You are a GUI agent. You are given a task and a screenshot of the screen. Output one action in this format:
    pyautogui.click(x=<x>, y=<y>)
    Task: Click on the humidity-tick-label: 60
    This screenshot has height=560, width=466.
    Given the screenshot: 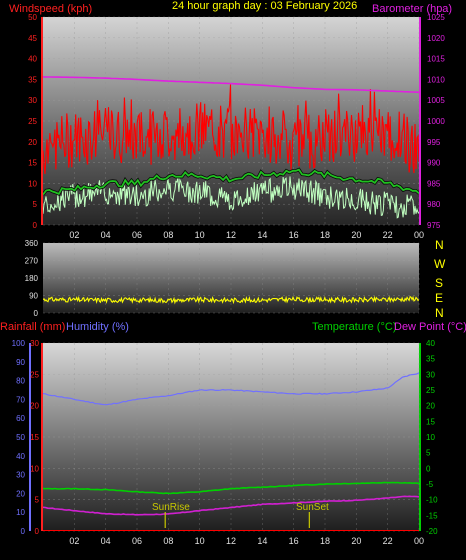 What is the action you would take?
    pyautogui.click(x=20, y=418)
    